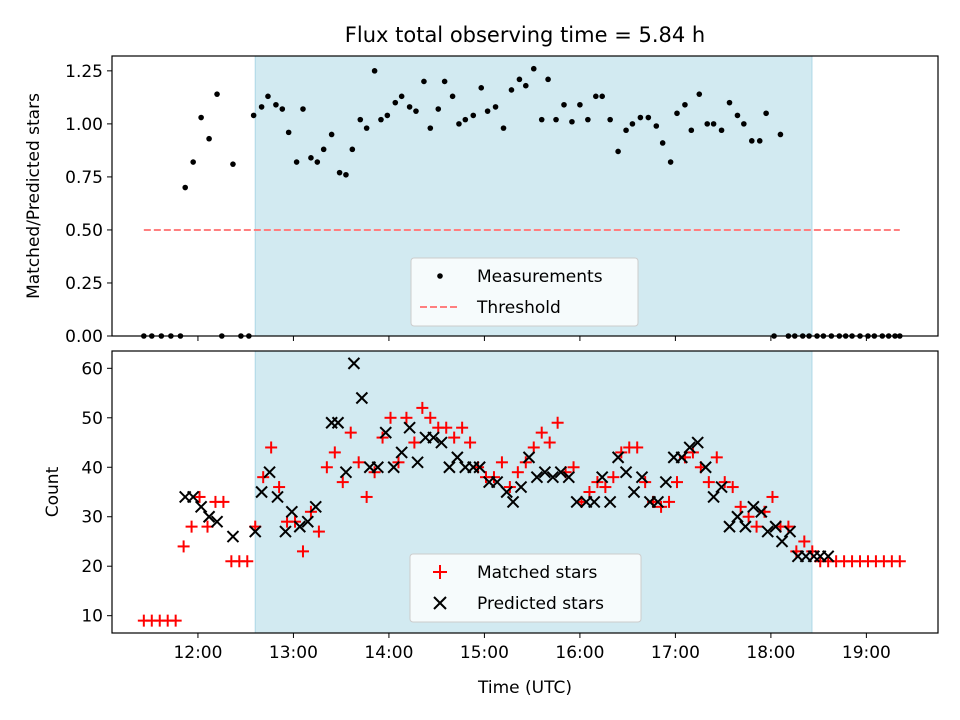 This screenshot has height=720, width=960. Describe the element at coordinates (484, 653) in the screenshot. I see `x-tick-label: 15:00` at that location.